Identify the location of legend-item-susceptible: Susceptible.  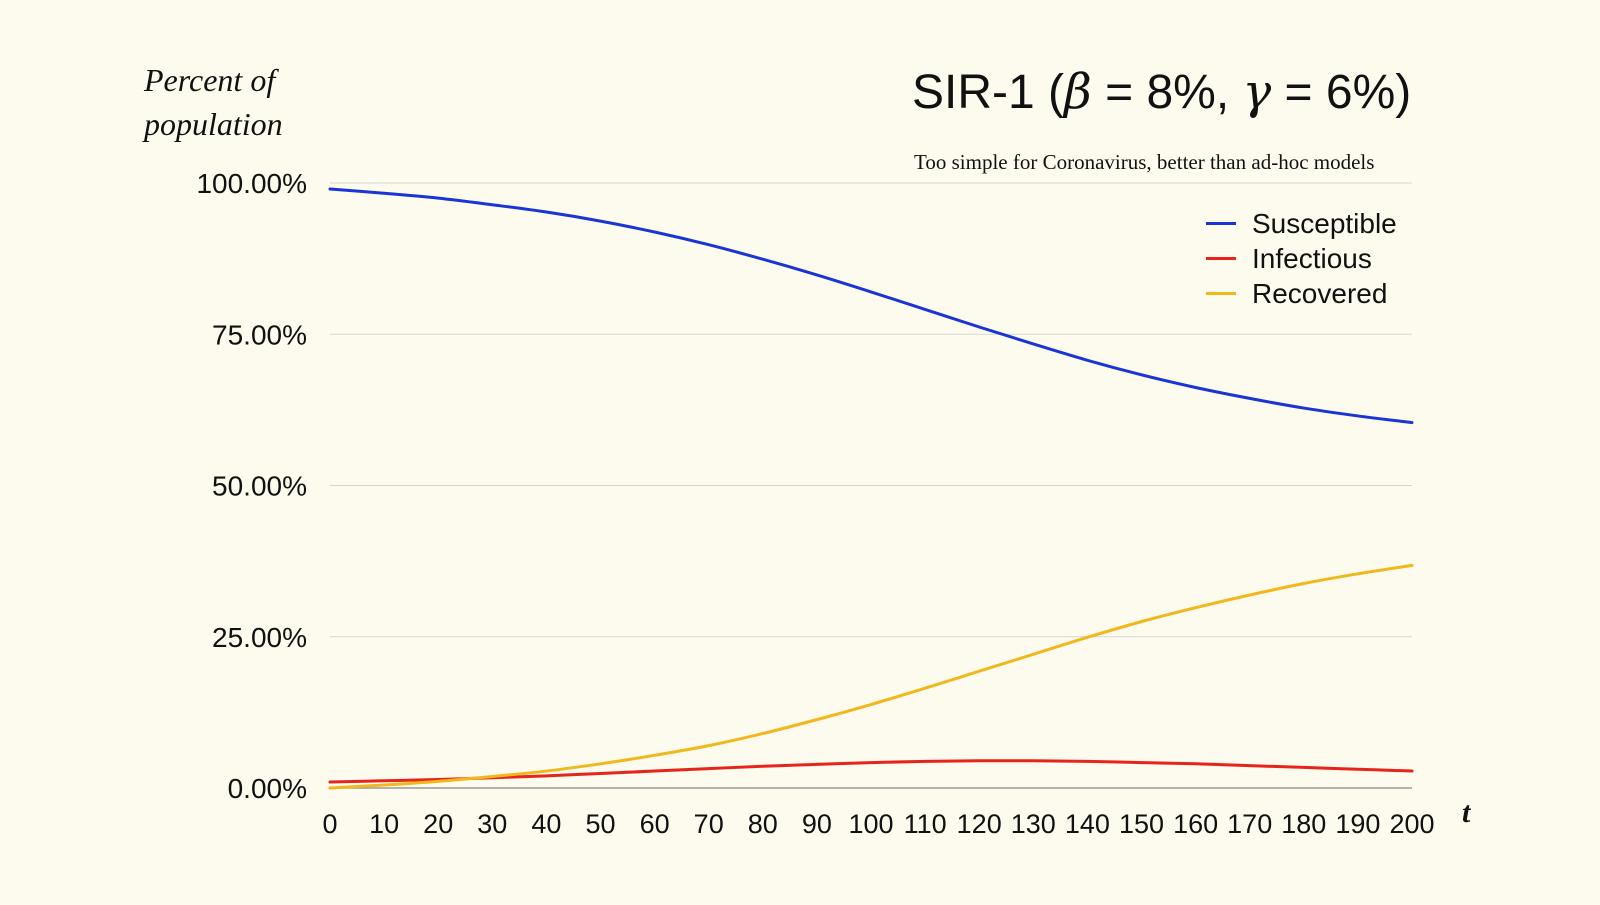
(1301, 223).